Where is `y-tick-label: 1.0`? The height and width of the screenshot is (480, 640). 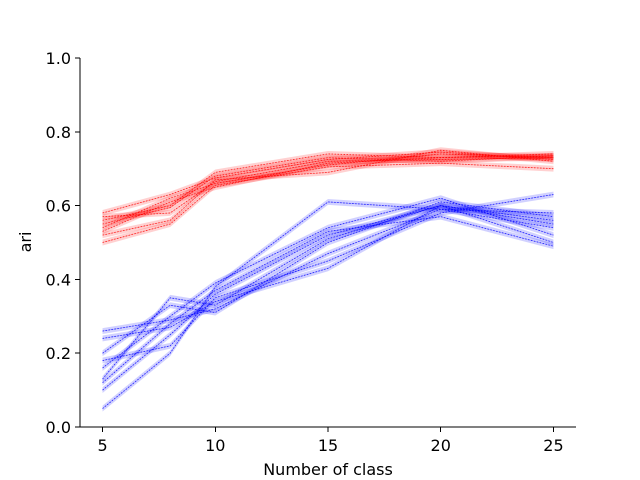
y-tick-label: 1.0 is located at coordinates (58, 58).